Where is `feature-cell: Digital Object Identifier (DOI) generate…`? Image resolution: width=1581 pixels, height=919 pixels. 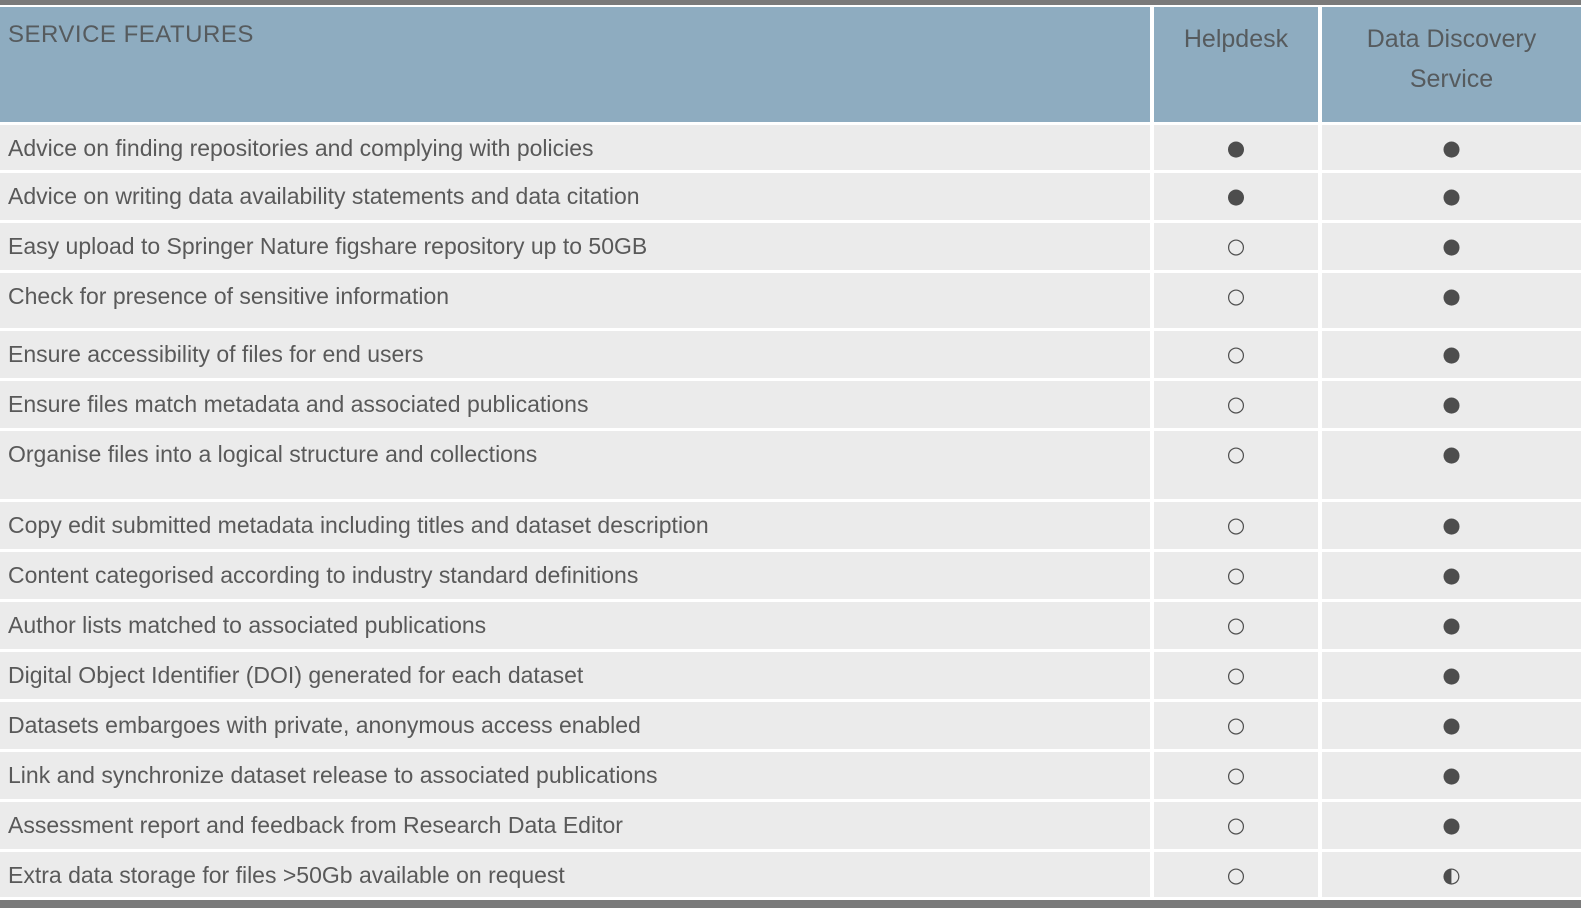
feature-cell: Digital Object Identifier (DOI) generate… is located at coordinates (575, 675).